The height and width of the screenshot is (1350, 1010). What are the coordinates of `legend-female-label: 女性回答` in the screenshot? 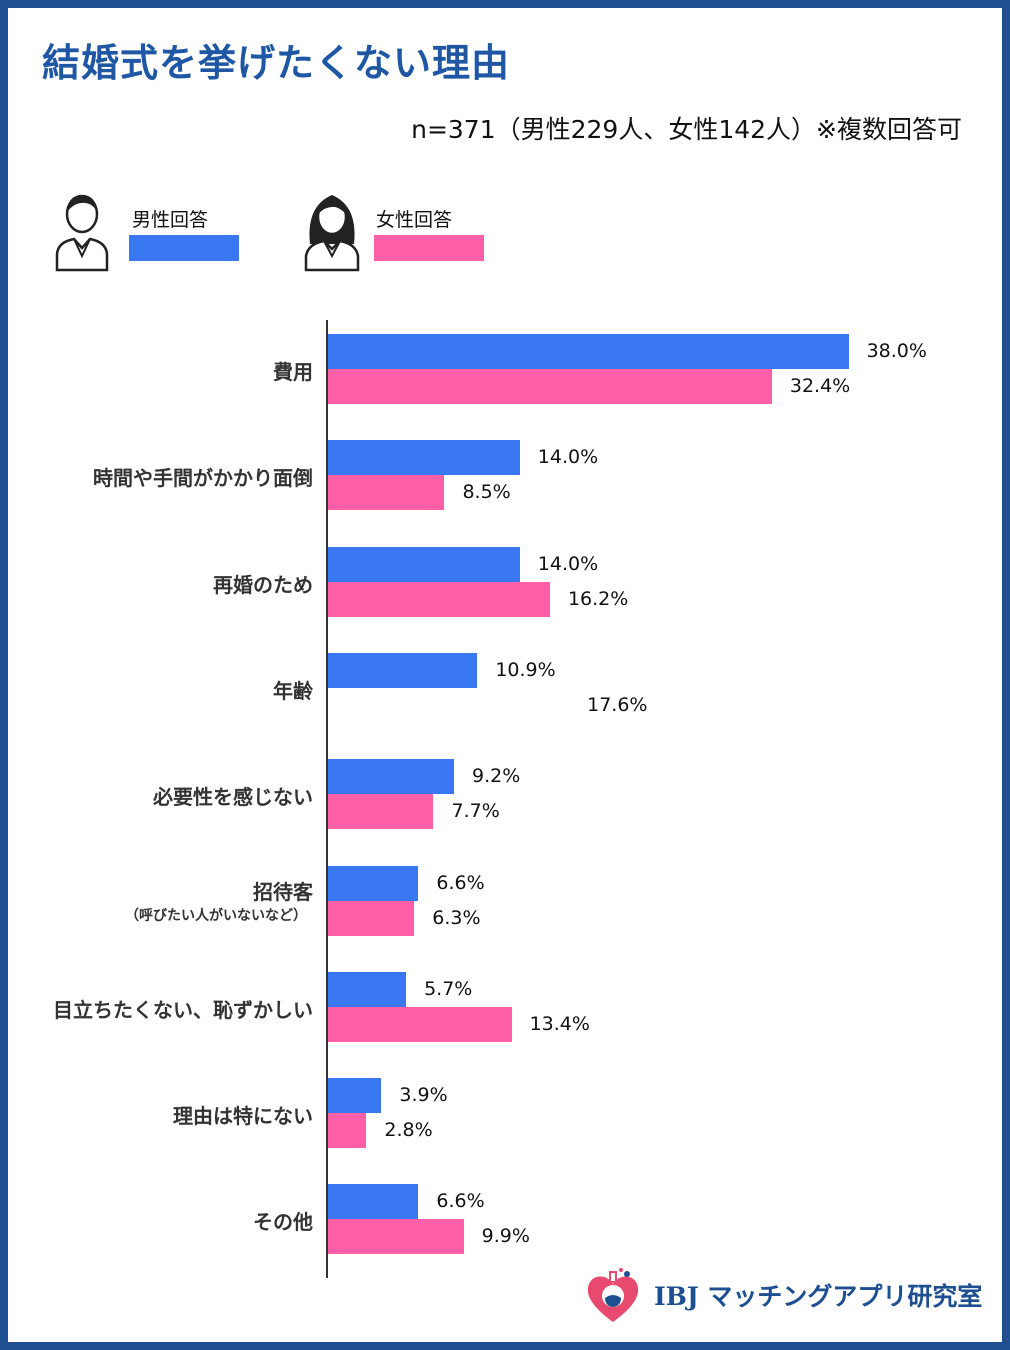 It's located at (414, 220).